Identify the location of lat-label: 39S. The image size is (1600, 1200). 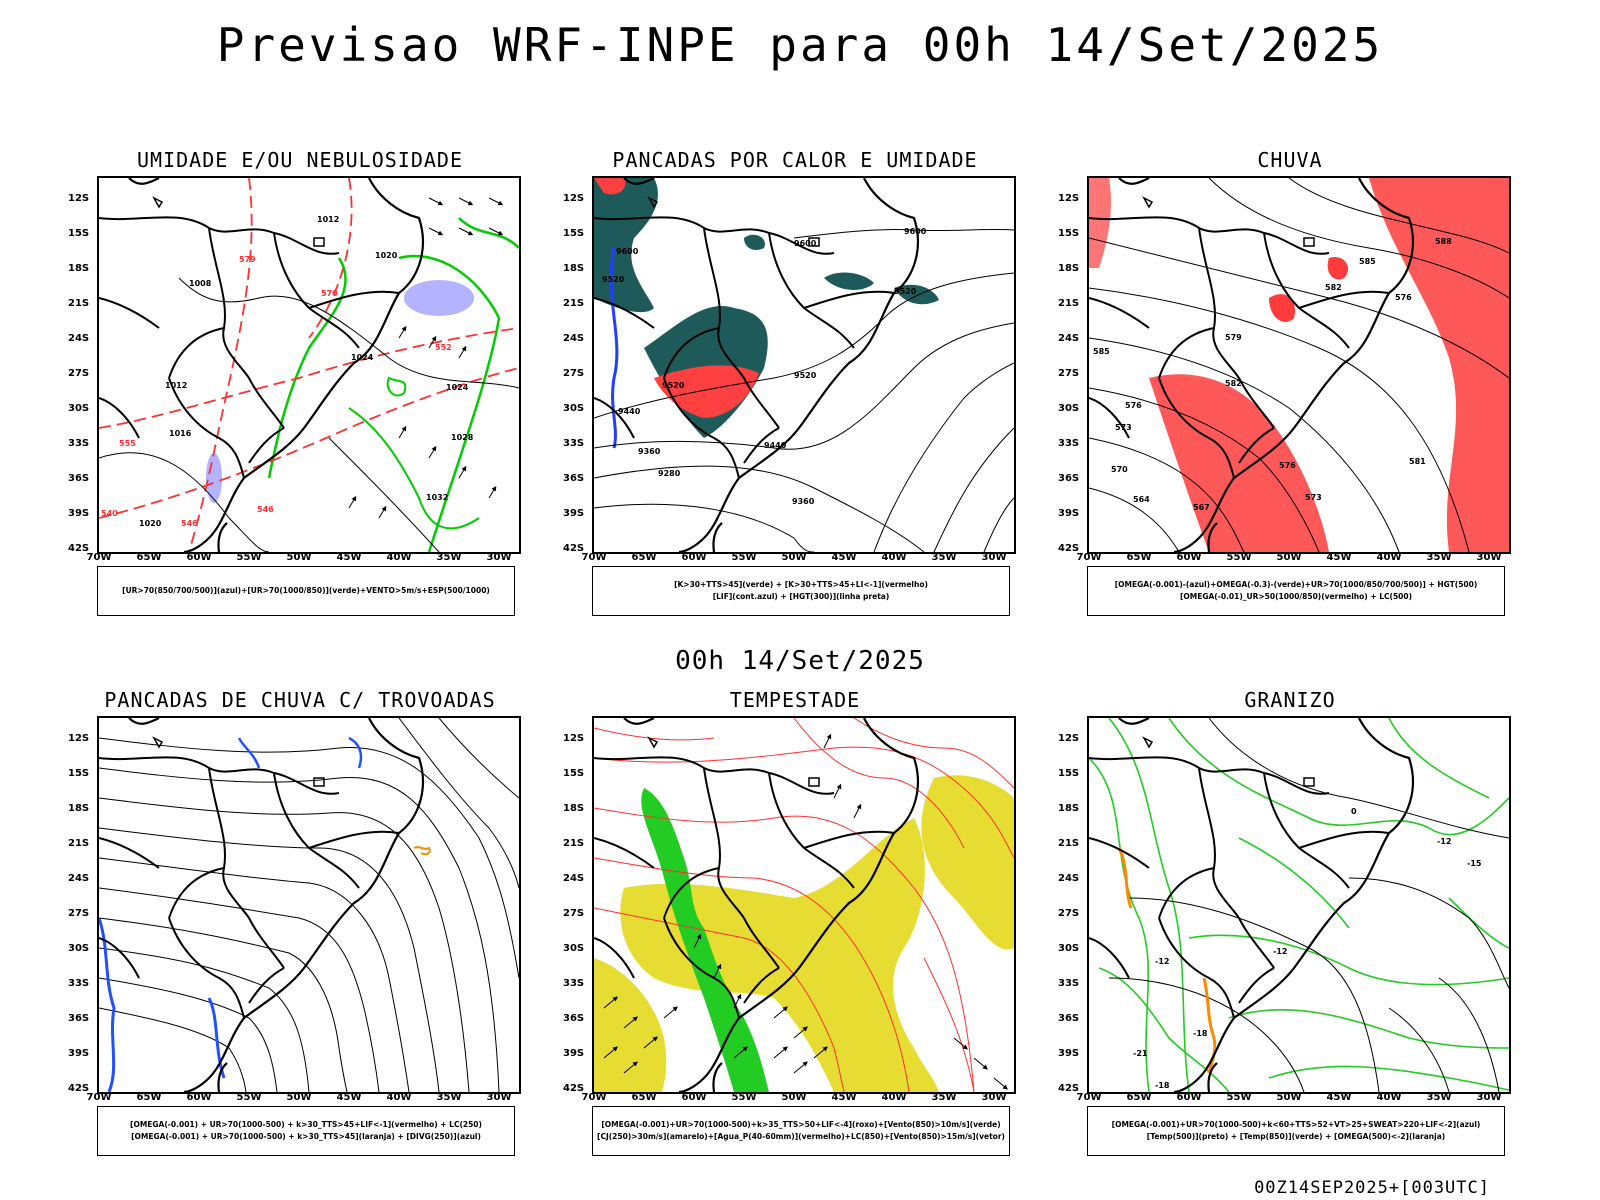
(1069, 1053).